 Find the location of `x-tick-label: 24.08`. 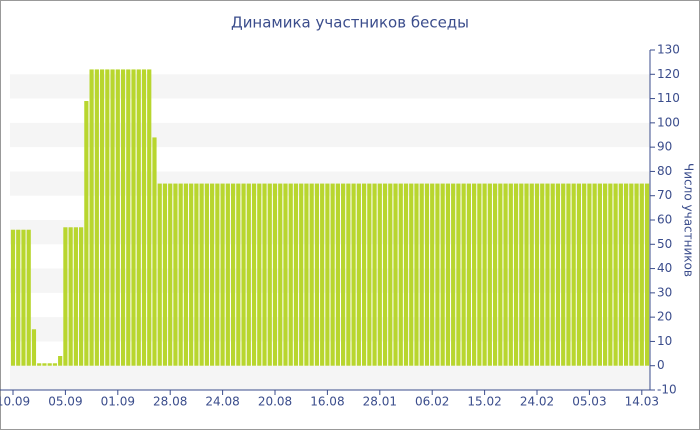

x-tick-label: 24.08 is located at coordinates (222, 402).